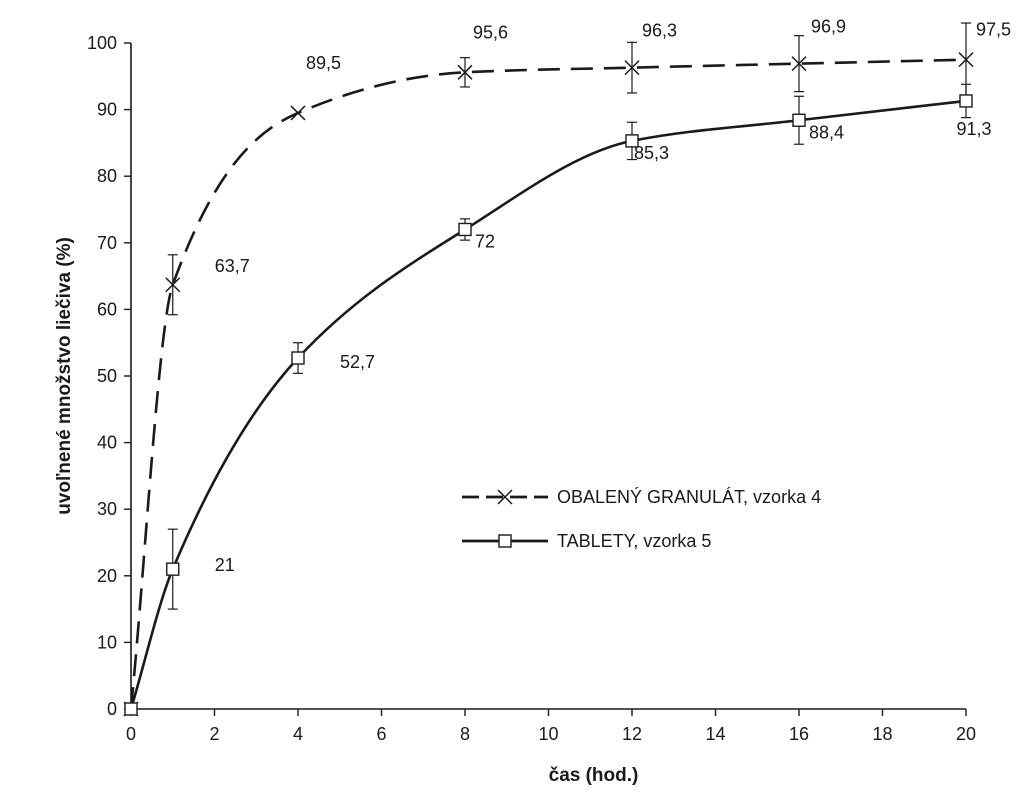  I want to click on x-tick-label-16: 16, so click(799, 734).